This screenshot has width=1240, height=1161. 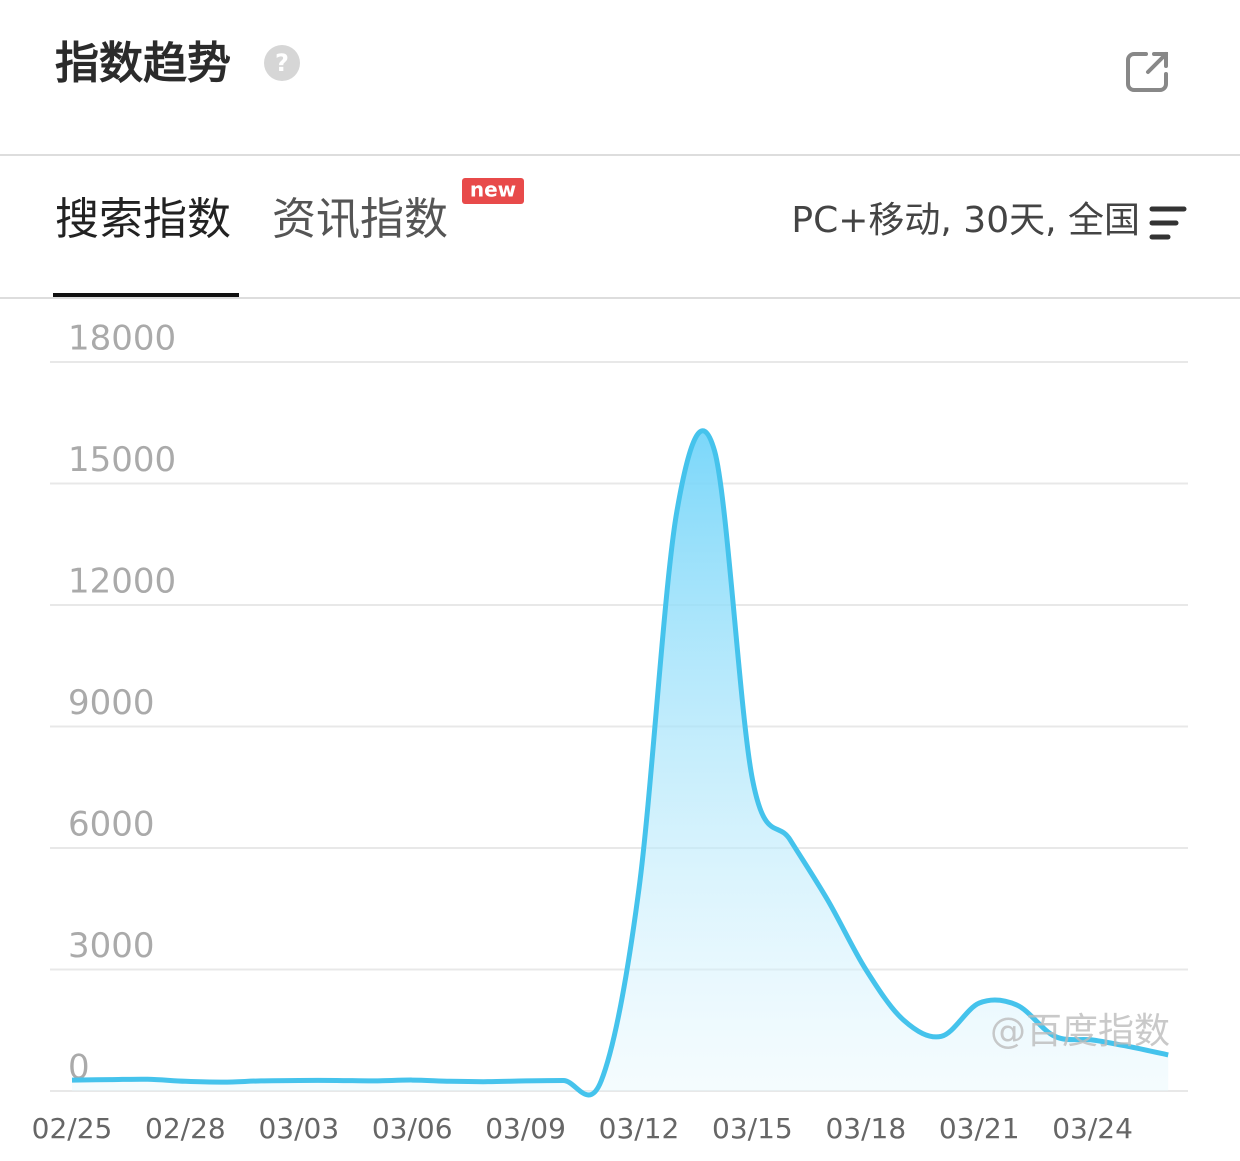 What do you see at coordinates (1092, 1128) in the screenshot?
I see `x-tick-label: 03/24` at bounding box center [1092, 1128].